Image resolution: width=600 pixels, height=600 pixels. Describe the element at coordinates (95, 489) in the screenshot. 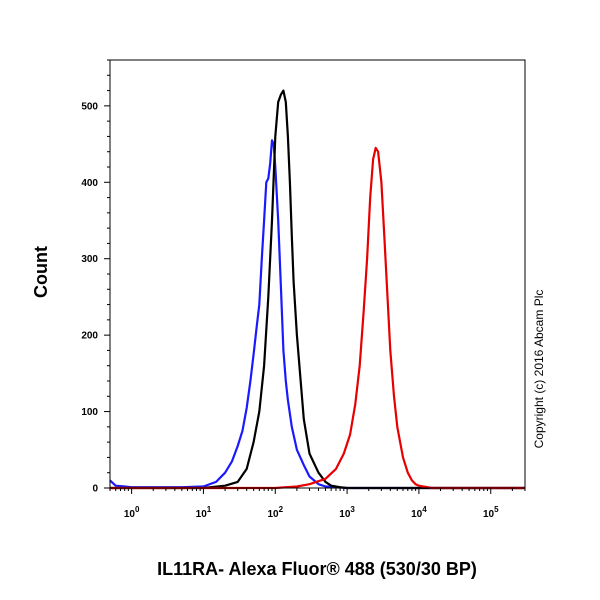

I see `y-tick-label: 0` at that location.